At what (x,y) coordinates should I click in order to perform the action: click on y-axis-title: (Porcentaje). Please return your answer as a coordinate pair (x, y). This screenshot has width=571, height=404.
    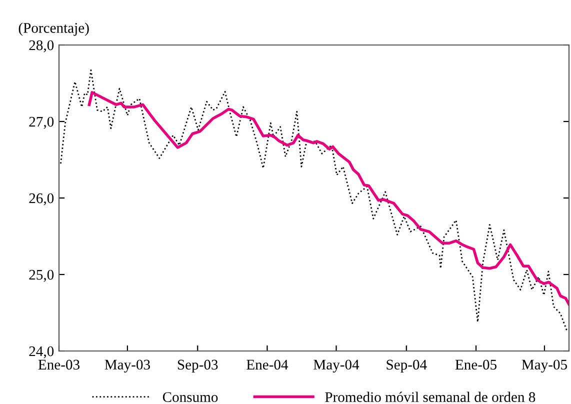
    Looking at the image, I should click on (53, 29).